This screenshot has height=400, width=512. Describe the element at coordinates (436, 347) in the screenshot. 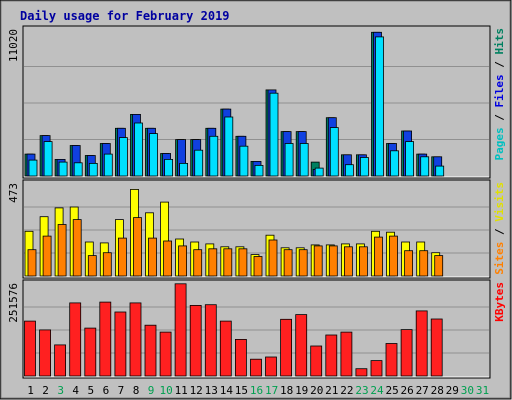

I see `bar-kbytes-day-28: KBytes 28: 156000` at that location.